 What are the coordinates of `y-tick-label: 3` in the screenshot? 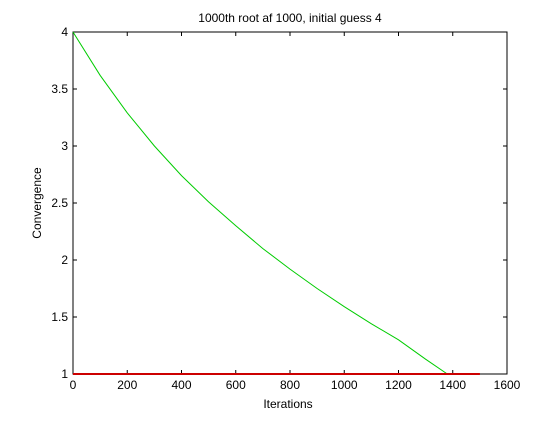 It's located at (64, 146).